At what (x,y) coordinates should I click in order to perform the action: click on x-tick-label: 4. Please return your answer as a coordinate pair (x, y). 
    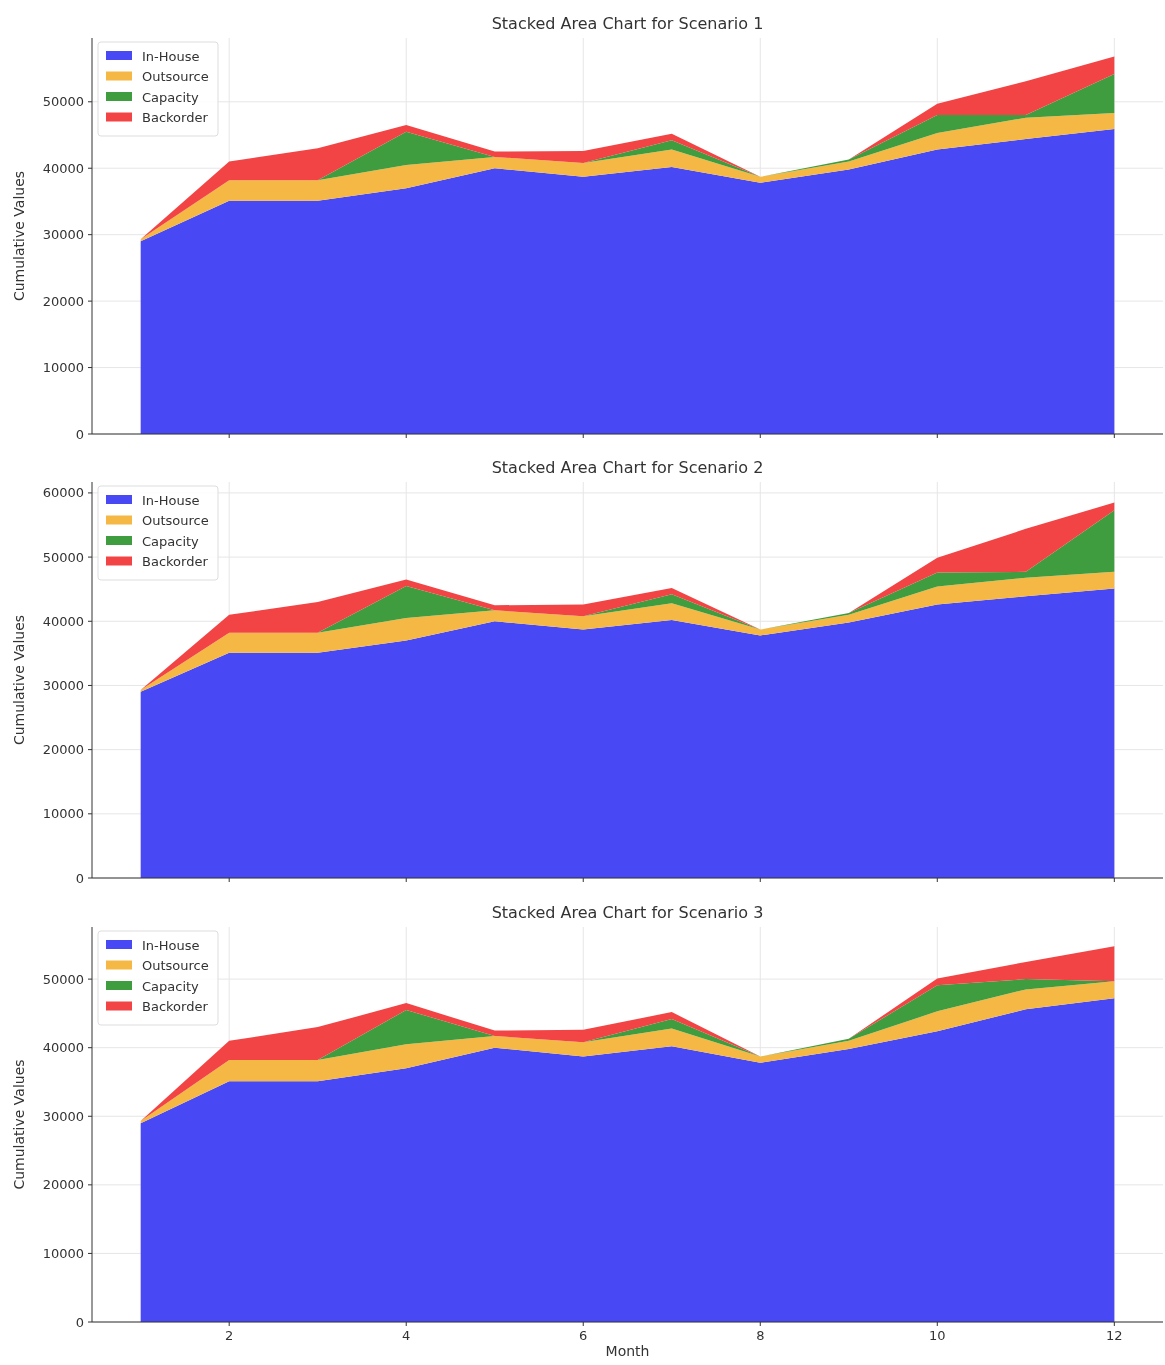
    Looking at the image, I should click on (406, 1335).